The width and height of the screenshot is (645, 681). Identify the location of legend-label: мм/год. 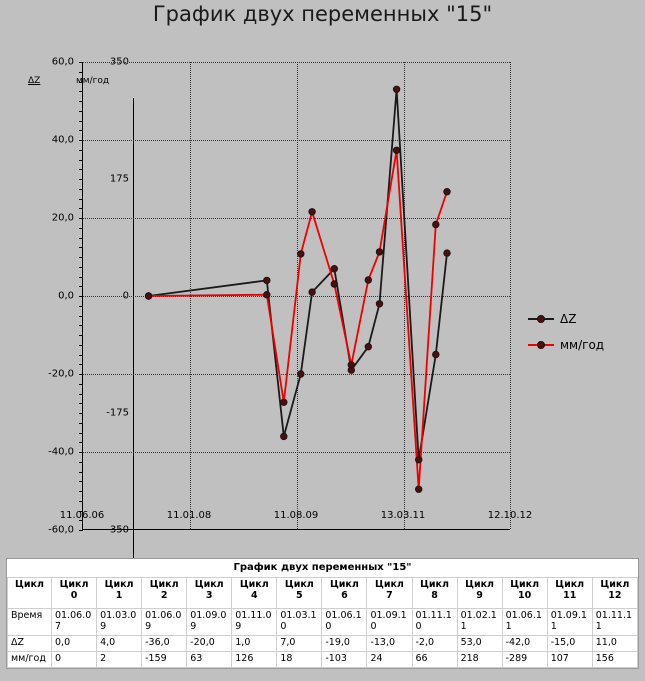
(582, 345).